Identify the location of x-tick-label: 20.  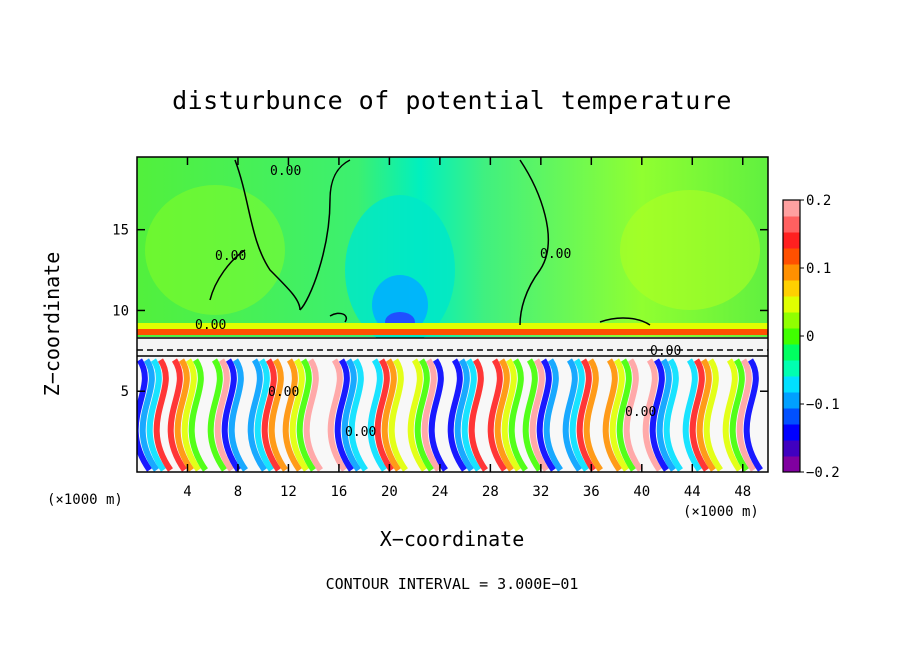
(389, 492).